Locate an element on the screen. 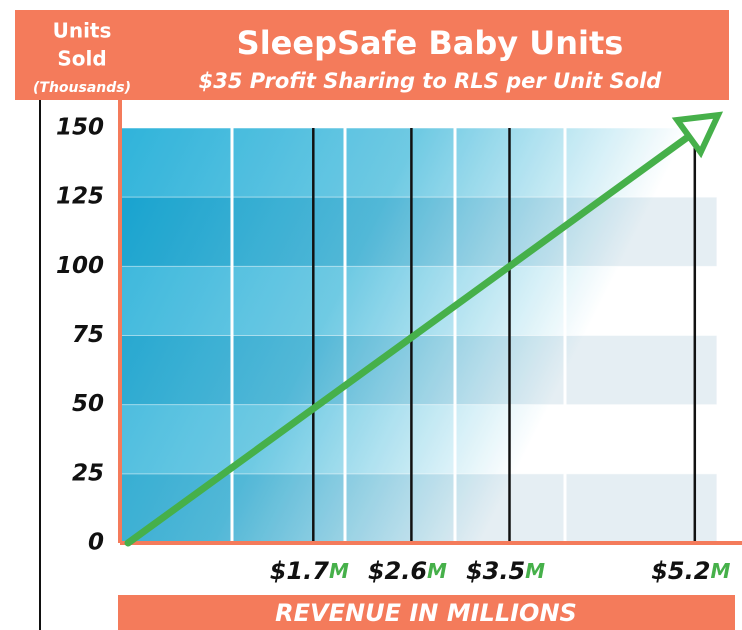 The width and height of the screenshot is (742, 630). y-tick-label: 0 is located at coordinates (96, 543).